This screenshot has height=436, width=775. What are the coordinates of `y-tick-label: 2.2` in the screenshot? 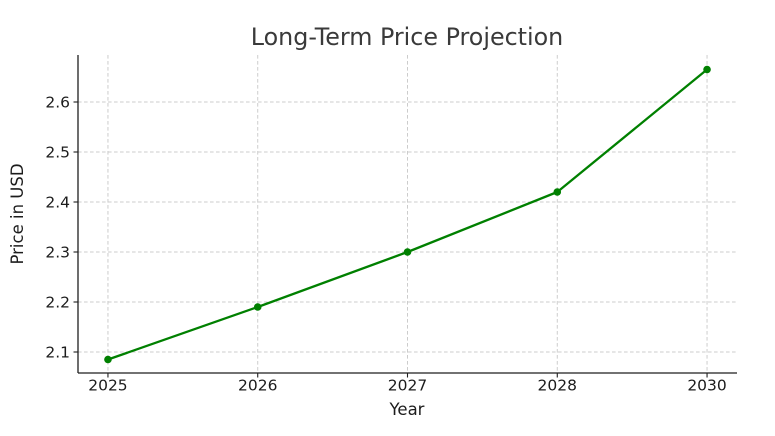 It's located at (57, 303).